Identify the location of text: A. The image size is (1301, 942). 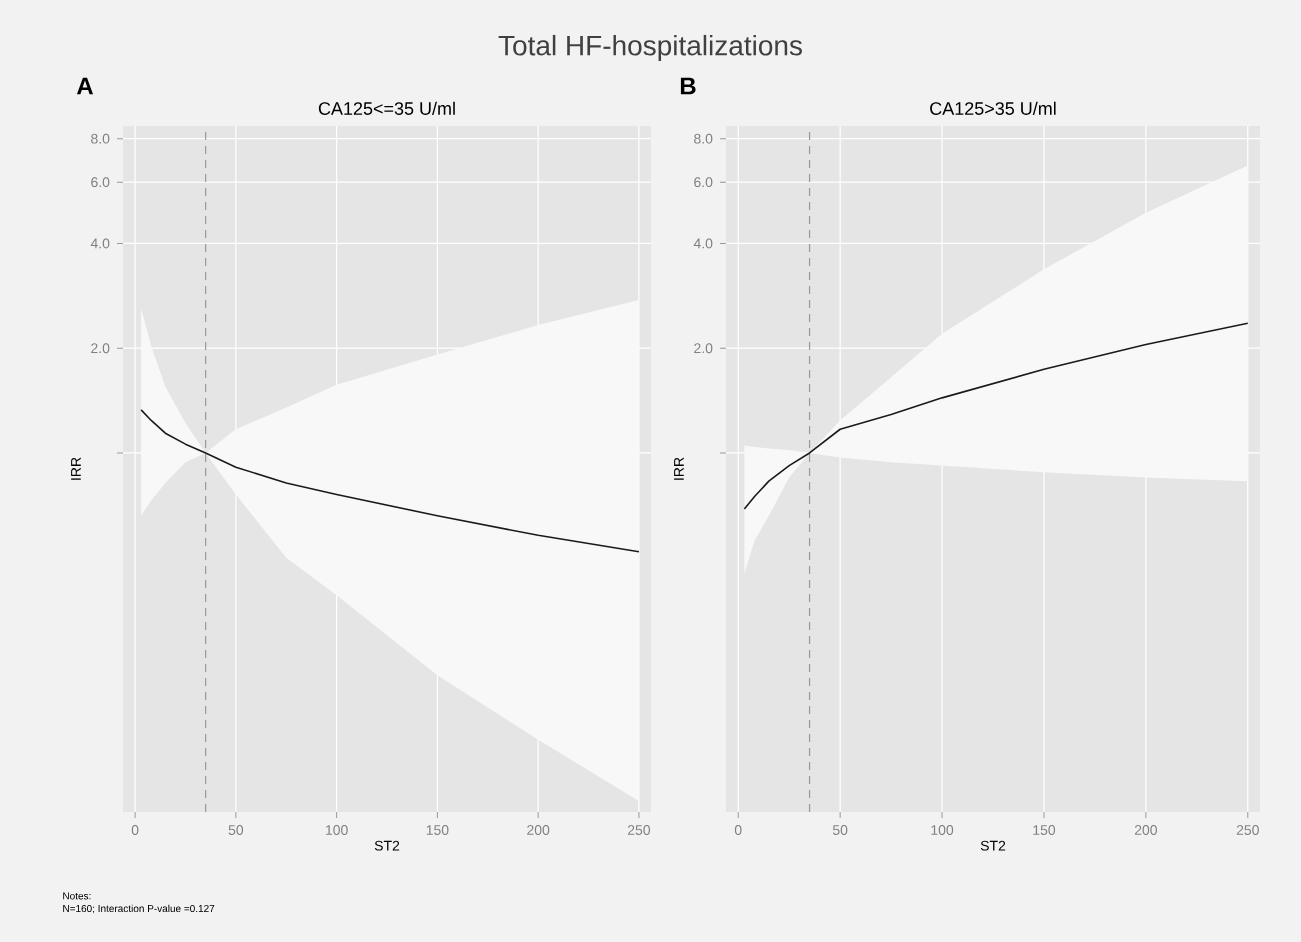
(85, 86).